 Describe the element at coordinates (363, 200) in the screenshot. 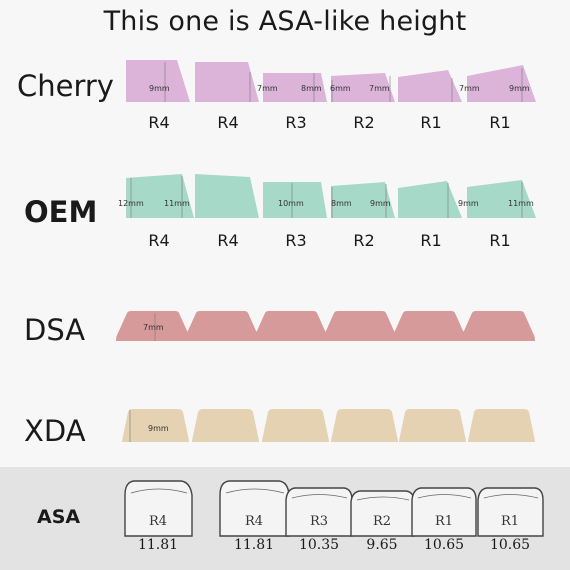

I see `oem-key-r2` at that location.